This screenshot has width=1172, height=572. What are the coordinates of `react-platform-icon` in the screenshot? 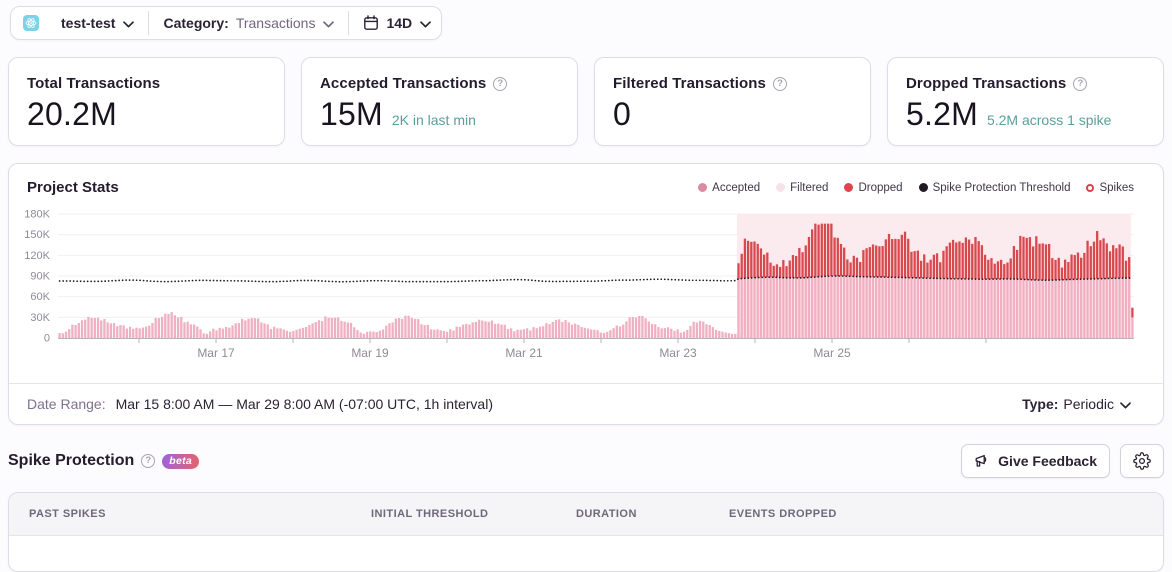 It's located at (31, 23).